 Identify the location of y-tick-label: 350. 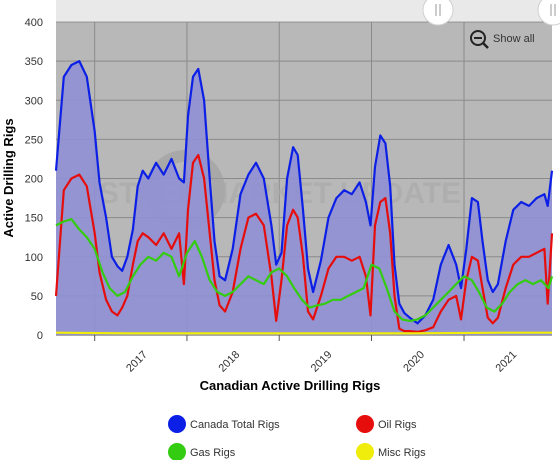
(34, 62).